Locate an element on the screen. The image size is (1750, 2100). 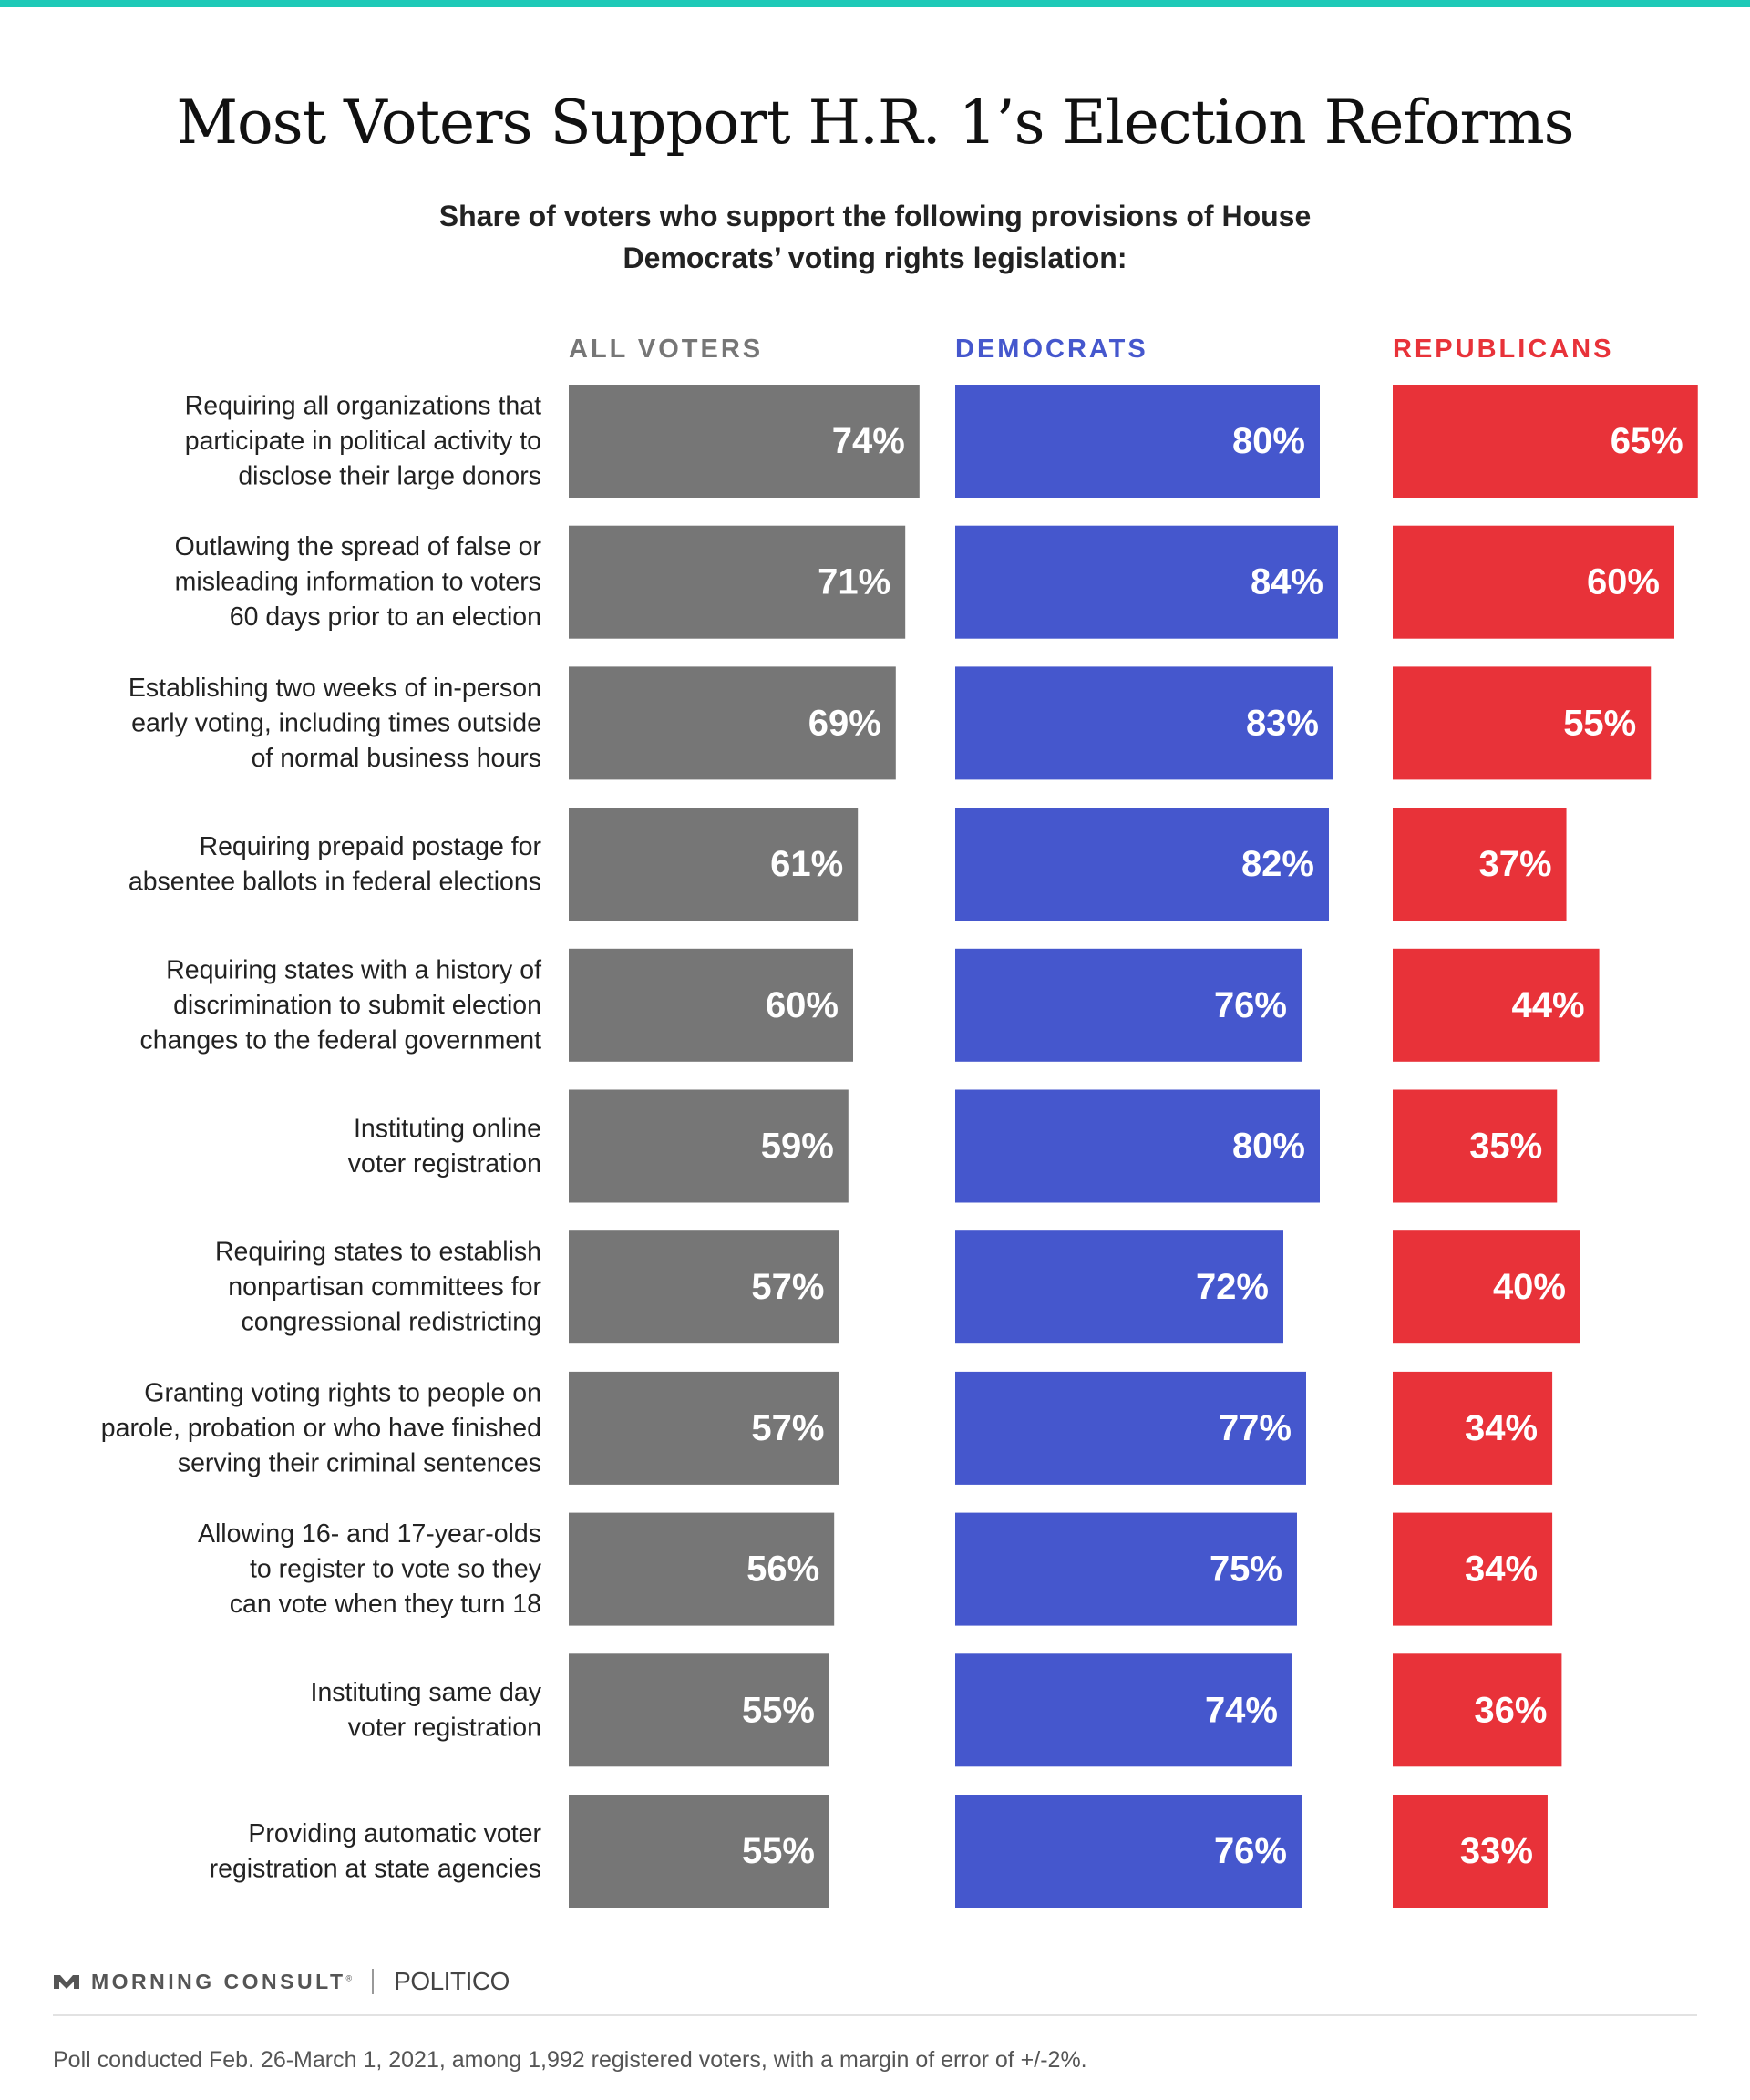
row-label: nonpartisan committees for is located at coordinates (384, 1287).